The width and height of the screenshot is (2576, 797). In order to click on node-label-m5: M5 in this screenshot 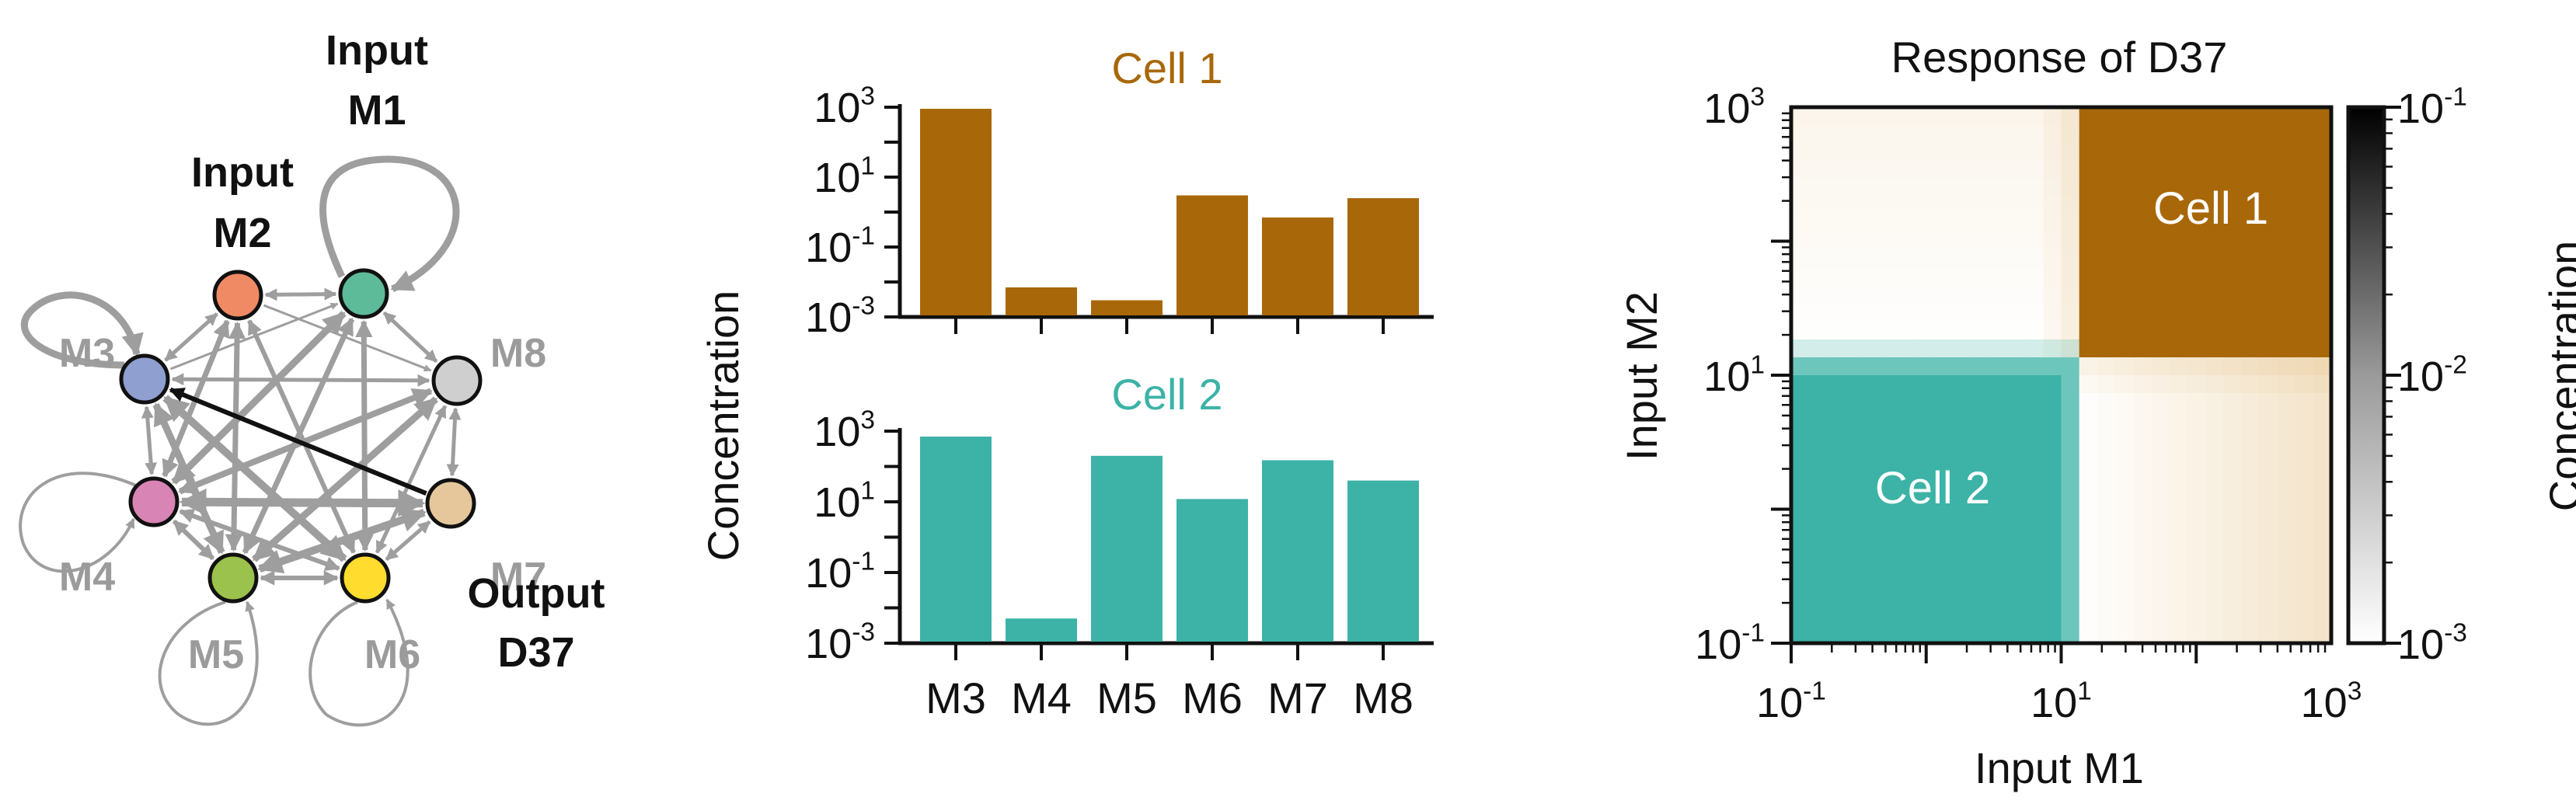, I will do `click(216, 654)`.